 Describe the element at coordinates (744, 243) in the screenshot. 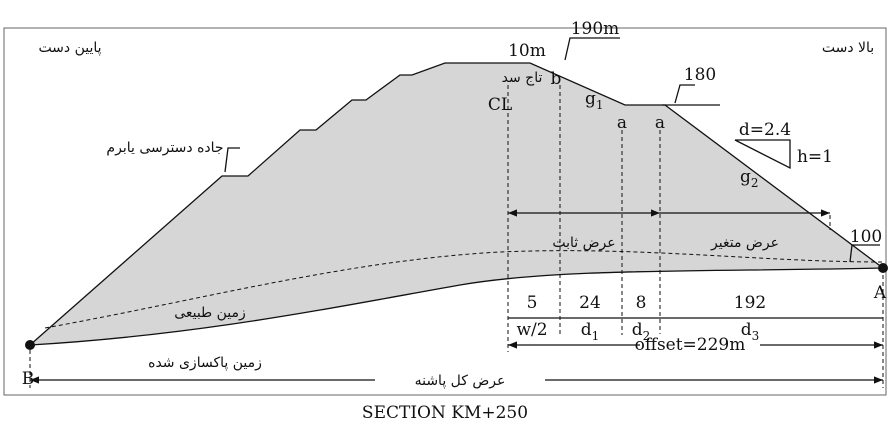

I see `variable-width: عرض متغیر` at that location.